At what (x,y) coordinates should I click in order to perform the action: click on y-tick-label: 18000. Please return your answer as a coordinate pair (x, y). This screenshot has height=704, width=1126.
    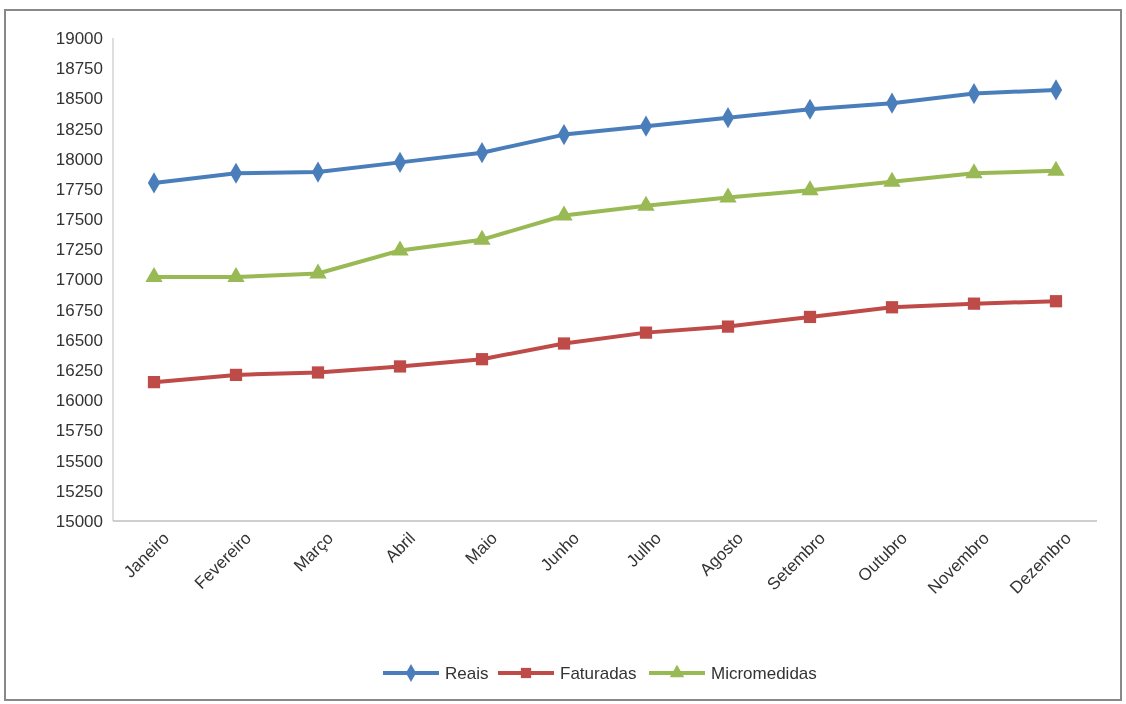
    Looking at the image, I should click on (79, 159).